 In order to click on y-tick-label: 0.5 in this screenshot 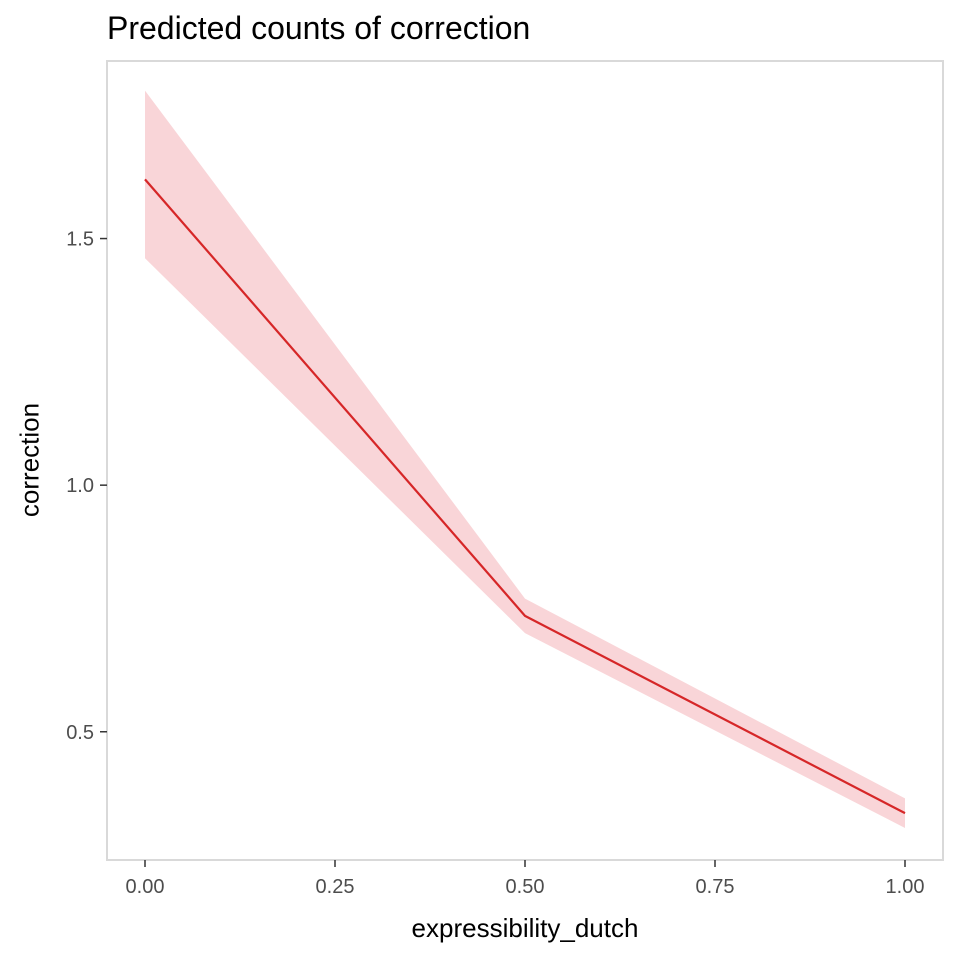, I will do `click(80, 733)`.